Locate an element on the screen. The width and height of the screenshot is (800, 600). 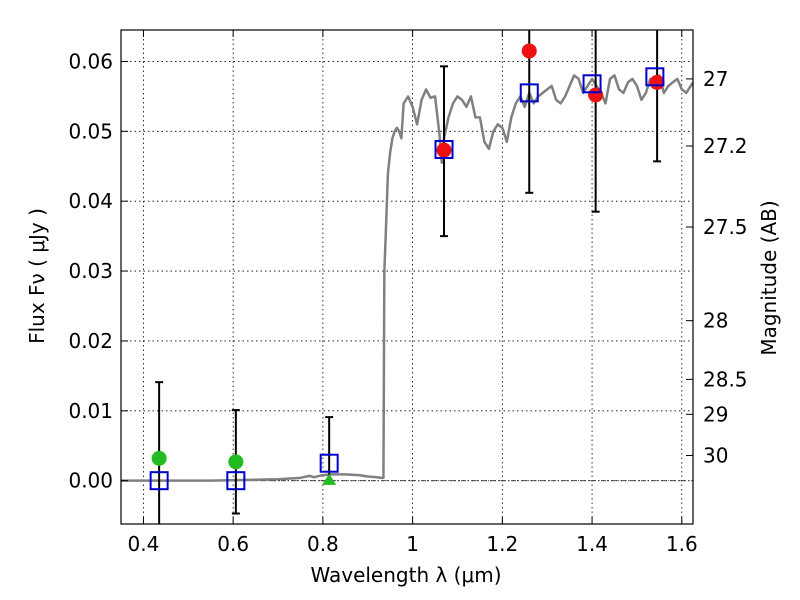
y-tick-label-3: 0.03 is located at coordinates (90, 271).